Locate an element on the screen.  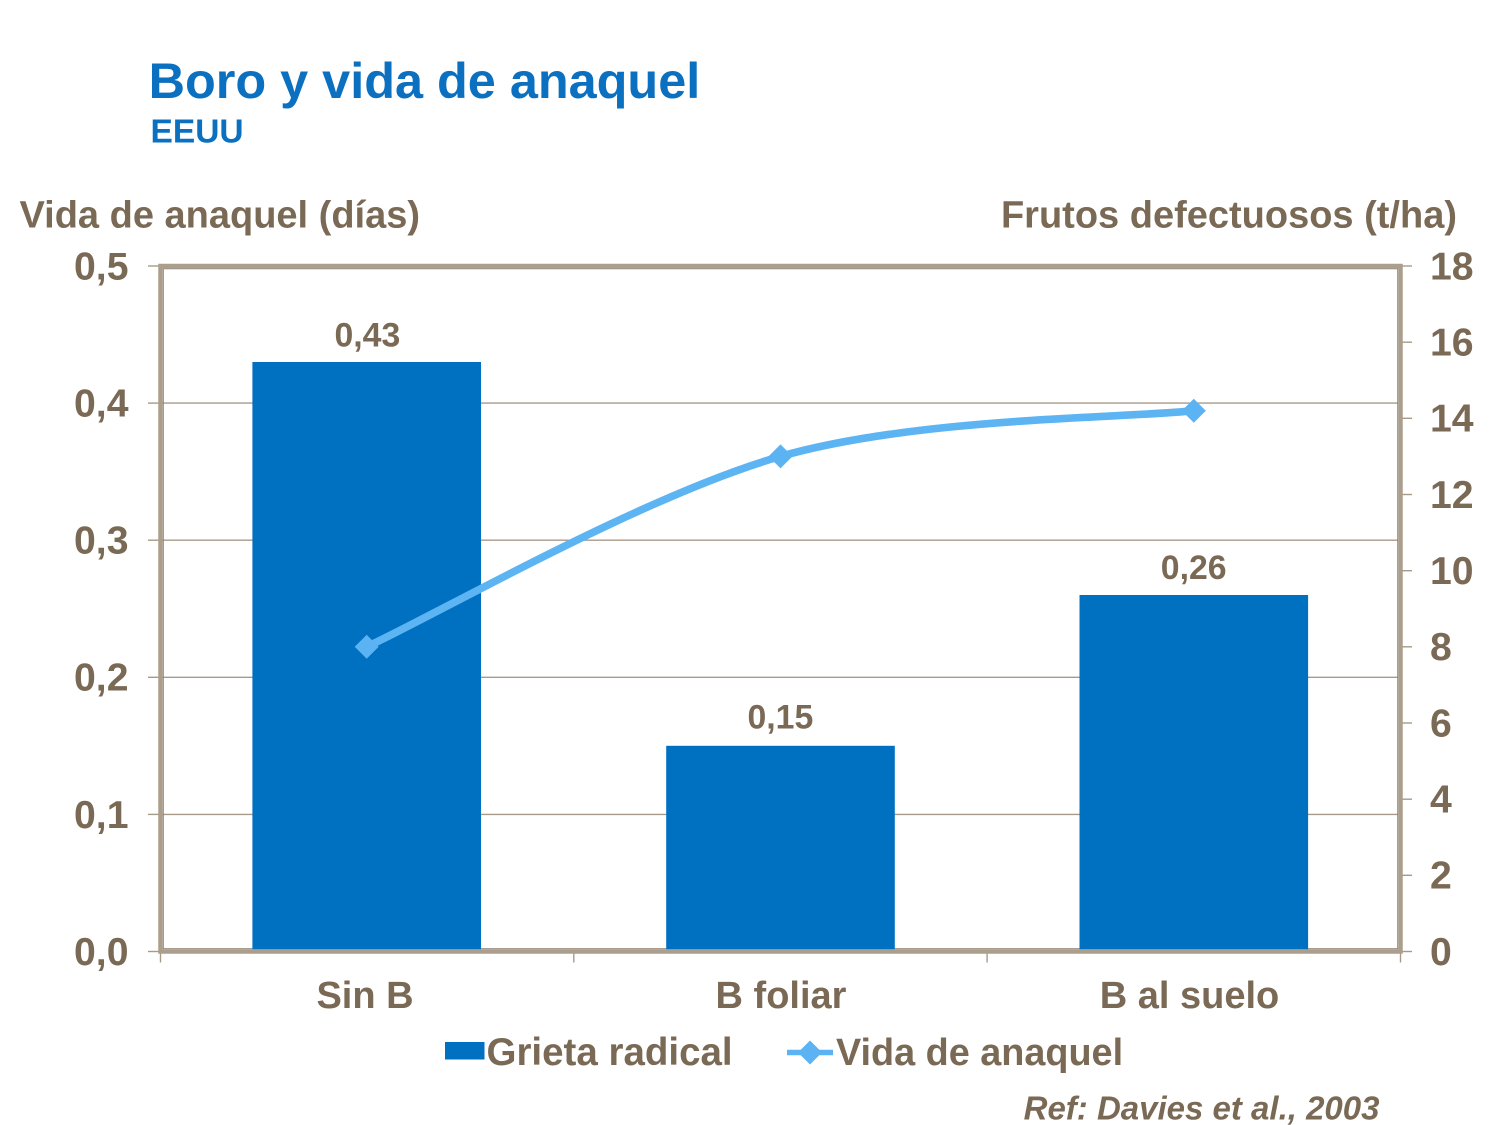
svg-text: 10 is located at coordinates (1452, 571).